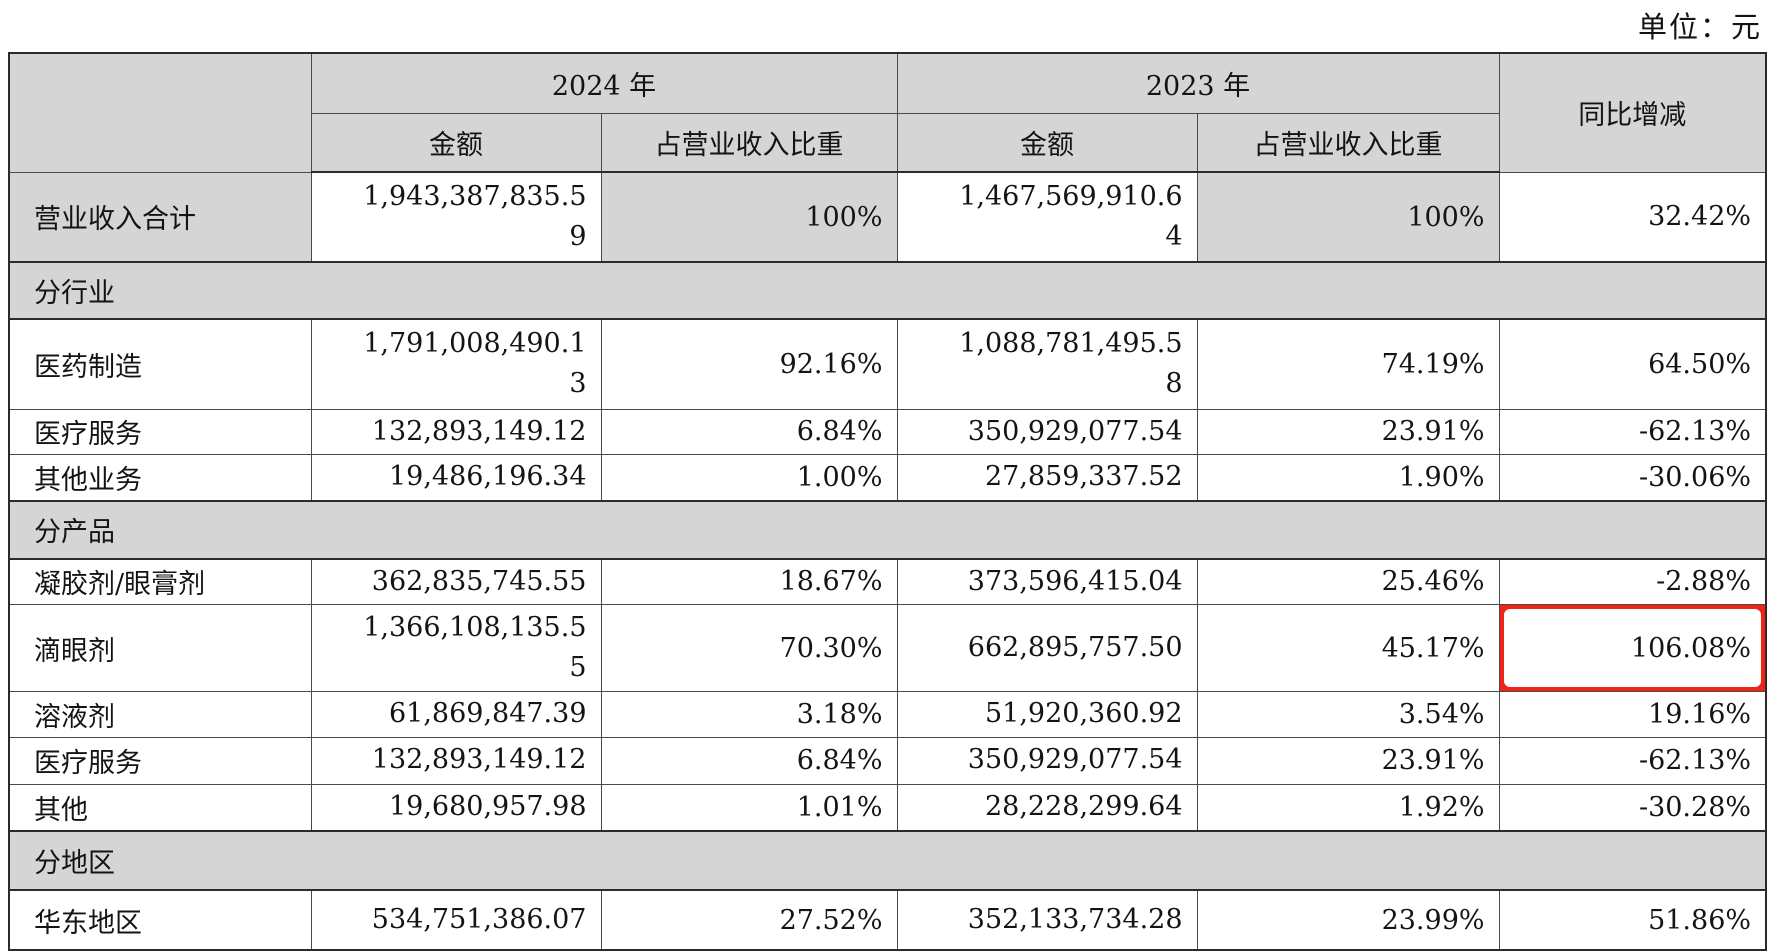  I want to click on amount-value: 1,467,569,910.64, so click(1071, 216).